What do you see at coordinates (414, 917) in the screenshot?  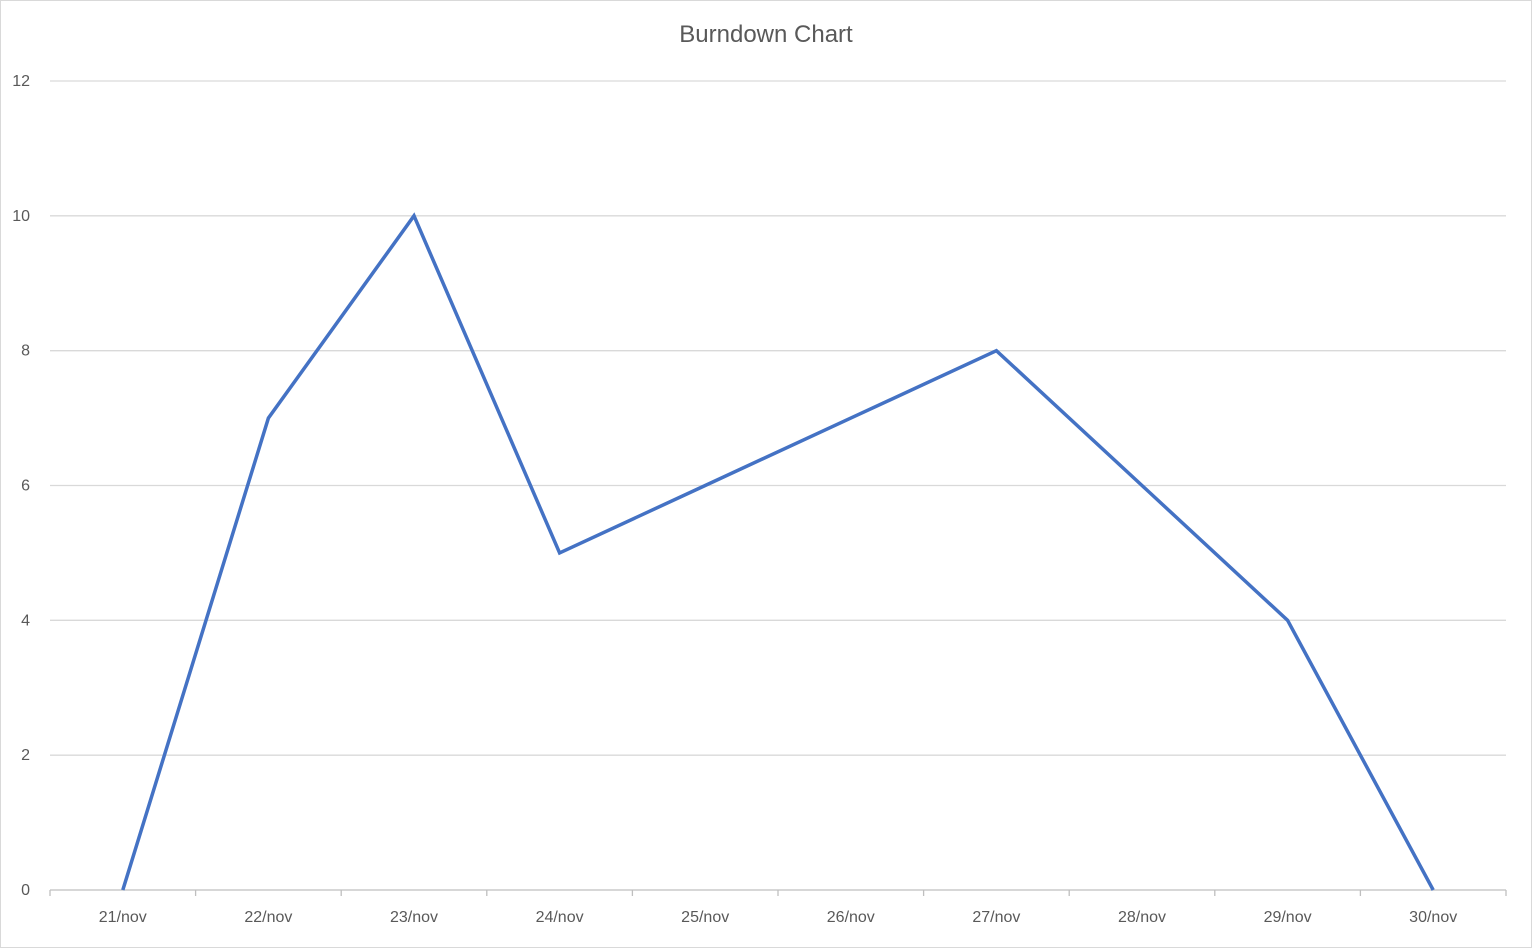 I see `x-tick-label: 23/nov` at bounding box center [414, 917].